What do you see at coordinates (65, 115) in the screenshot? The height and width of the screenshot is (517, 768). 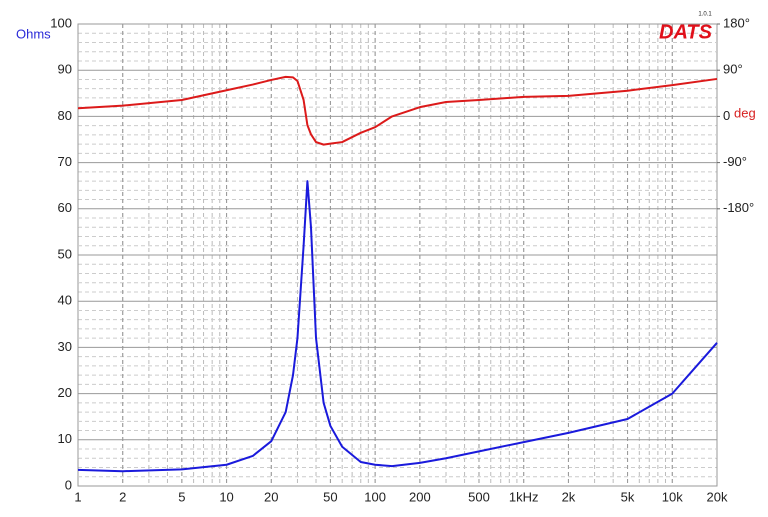 I see `y-tick-label: 80` at bounding box center [65, 115].